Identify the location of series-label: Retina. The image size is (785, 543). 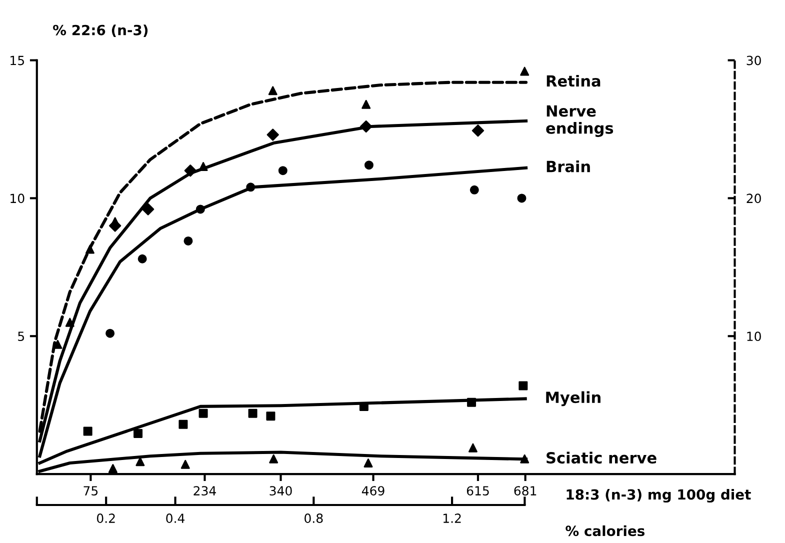
(573, 80).